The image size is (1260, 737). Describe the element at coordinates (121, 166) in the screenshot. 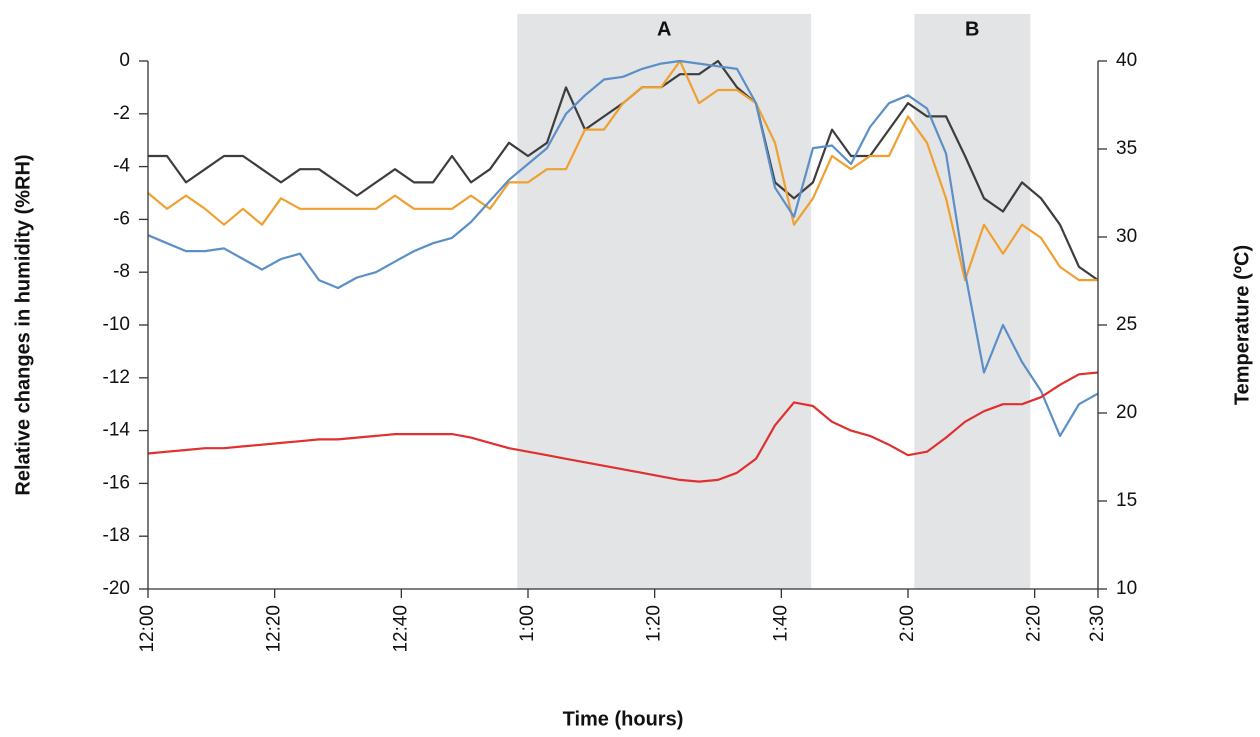

I see `y-tick-label: -4` at that location.